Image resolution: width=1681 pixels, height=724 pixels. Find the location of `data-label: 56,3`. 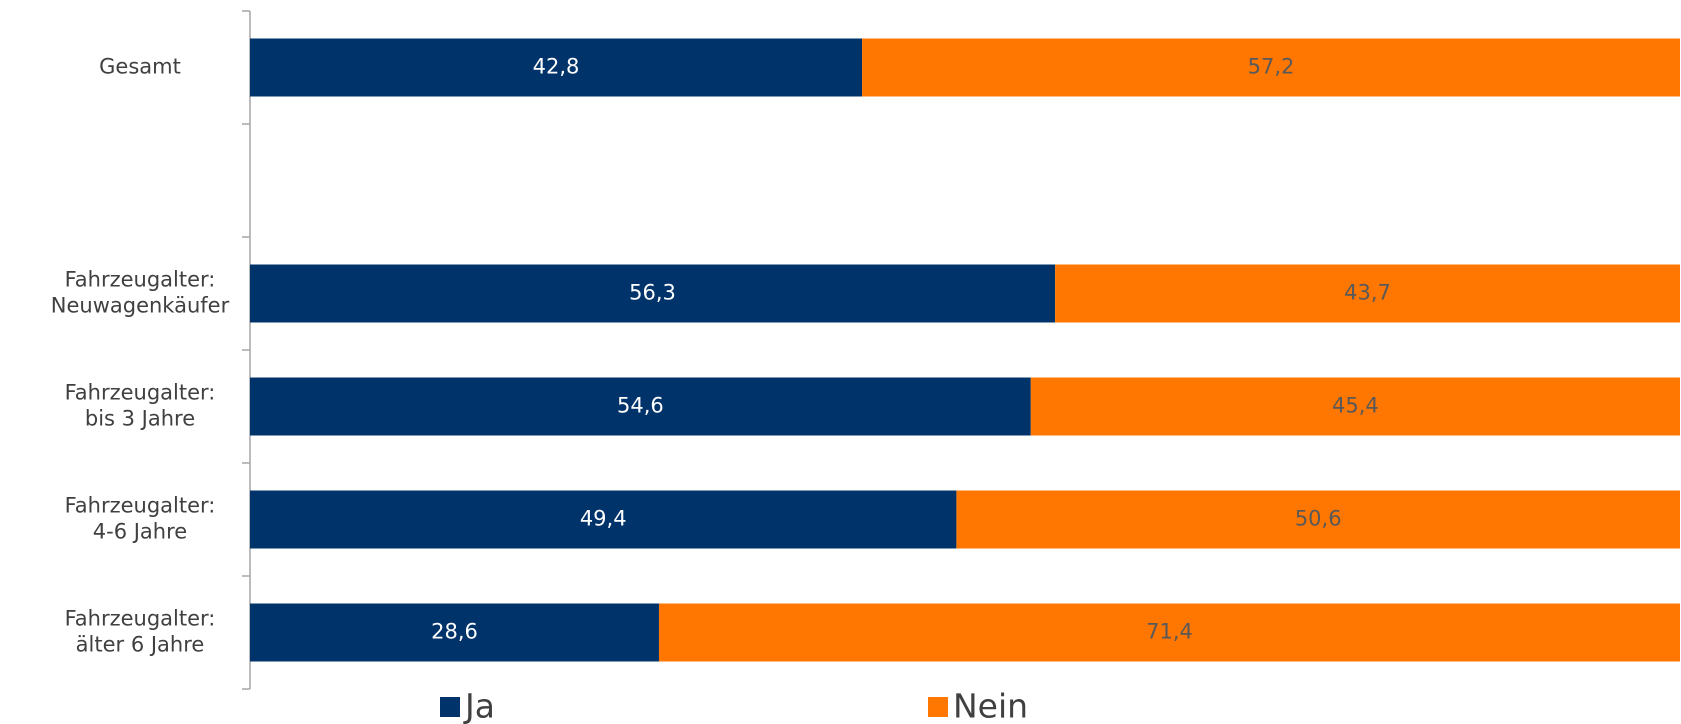

data-label: 56,3 is located at coordinates (652, 293).